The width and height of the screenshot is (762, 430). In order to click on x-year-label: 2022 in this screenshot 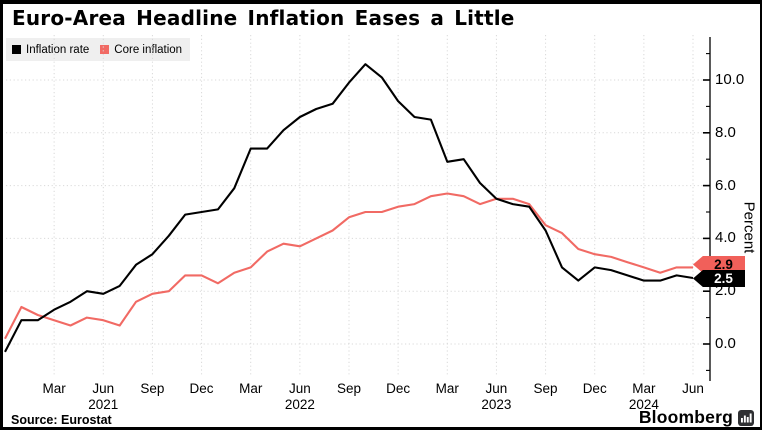, I will do `click(299, 404)`.